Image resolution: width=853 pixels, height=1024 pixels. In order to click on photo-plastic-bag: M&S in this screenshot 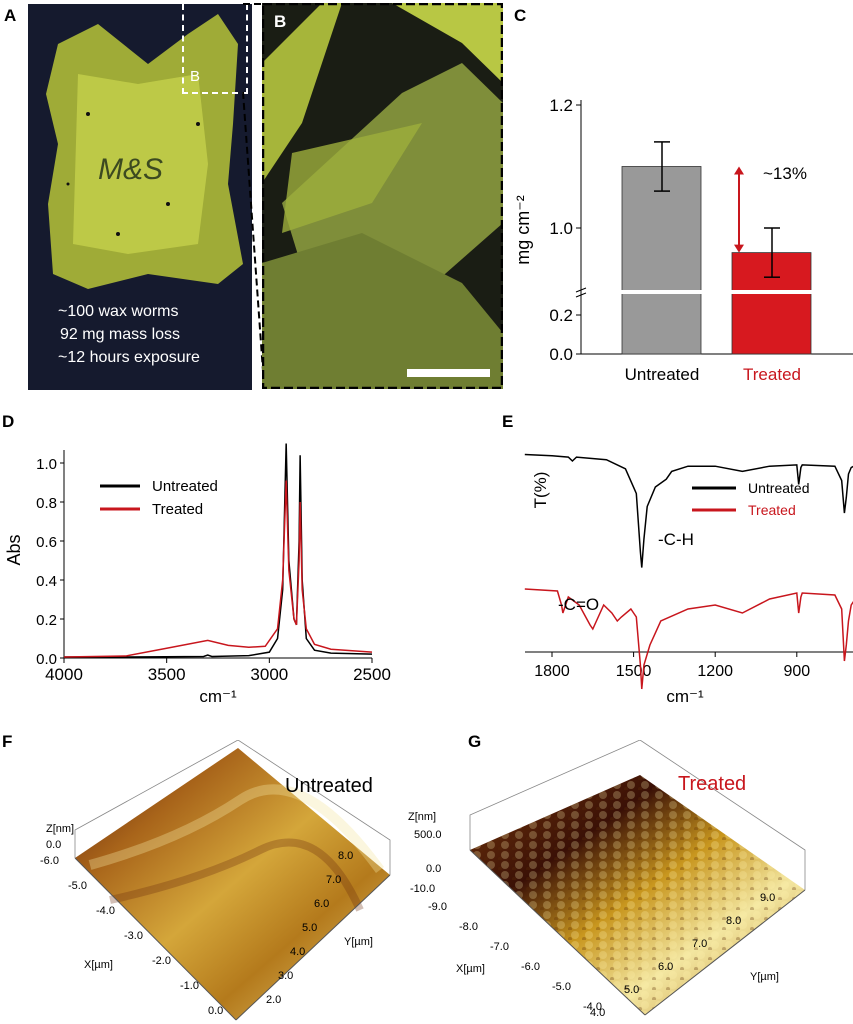, I will do `click(140, 197)`.